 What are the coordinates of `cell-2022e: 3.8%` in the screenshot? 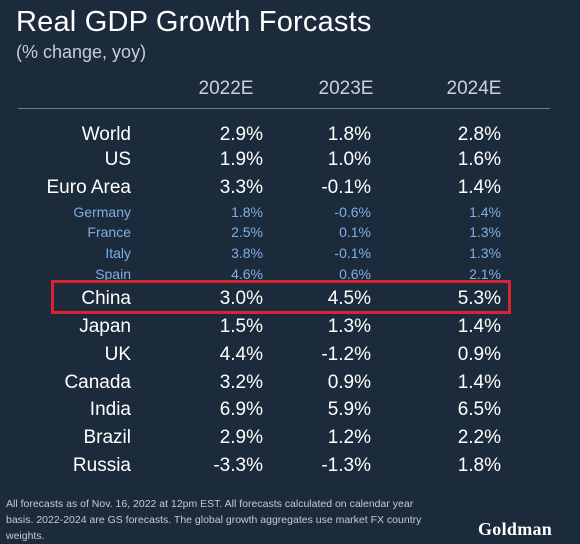 It's located at (247, 253).